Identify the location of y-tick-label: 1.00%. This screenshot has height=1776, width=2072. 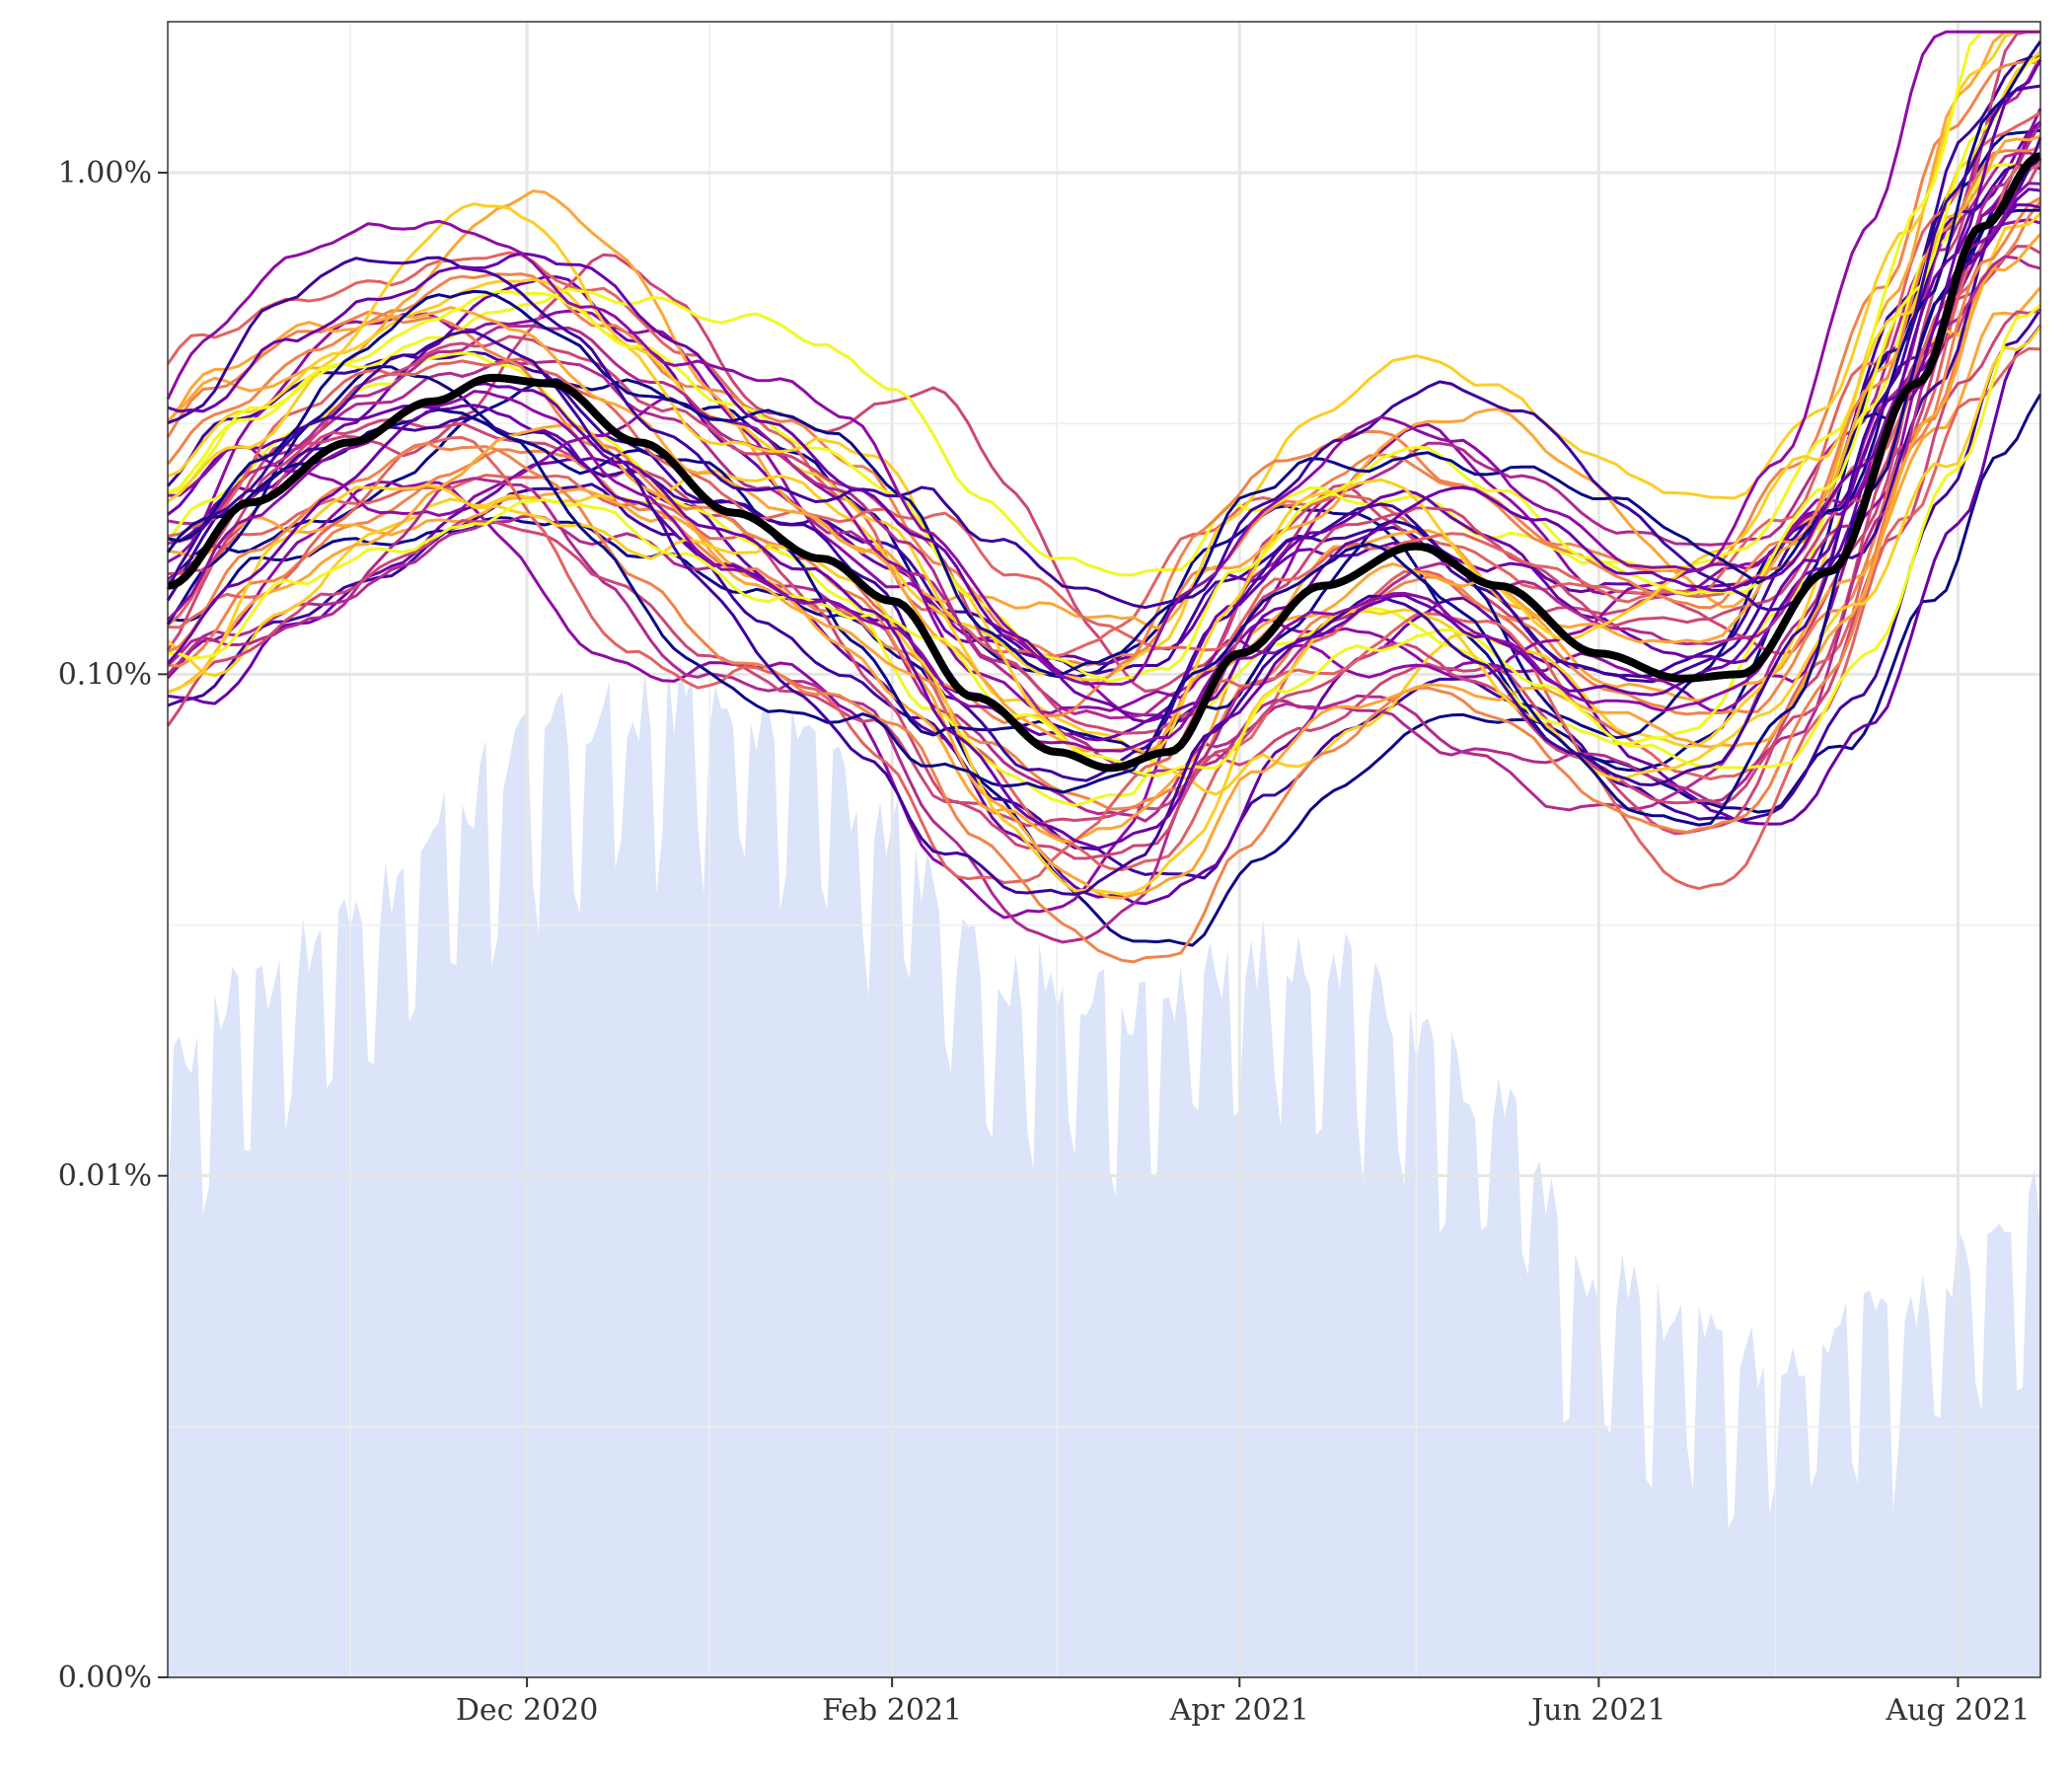
(105, 173).